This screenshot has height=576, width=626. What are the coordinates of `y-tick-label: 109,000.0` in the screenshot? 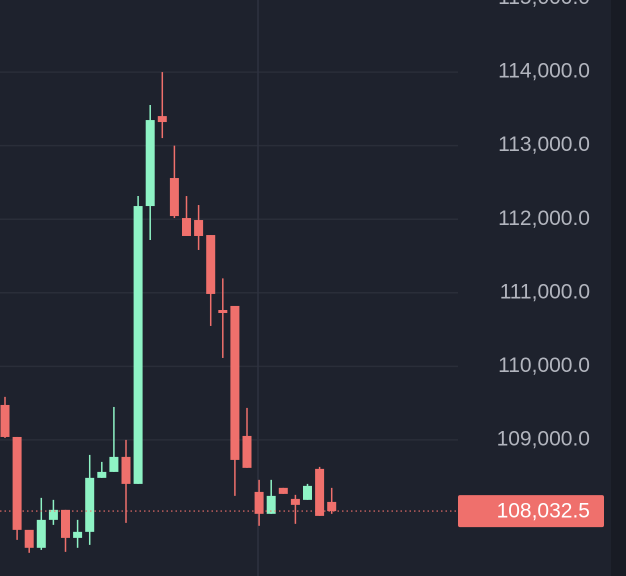 It's located at (543, 438).